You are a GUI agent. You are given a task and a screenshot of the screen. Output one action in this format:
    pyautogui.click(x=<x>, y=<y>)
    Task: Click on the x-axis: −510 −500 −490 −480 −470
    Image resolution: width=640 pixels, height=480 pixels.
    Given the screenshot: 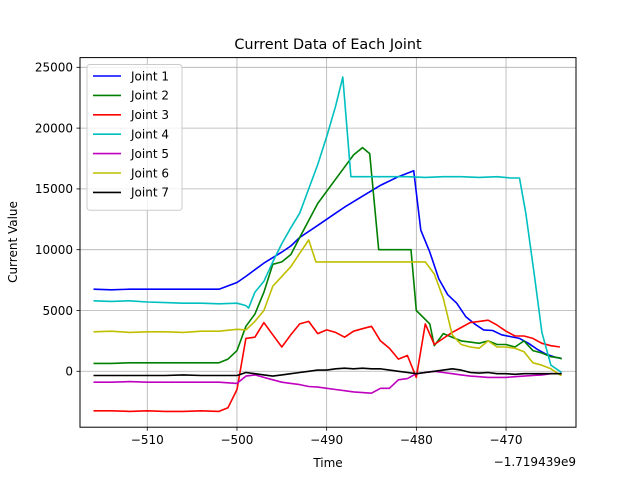 What is the action you would take?
    pyautogui.click(x=327, y=437)
    